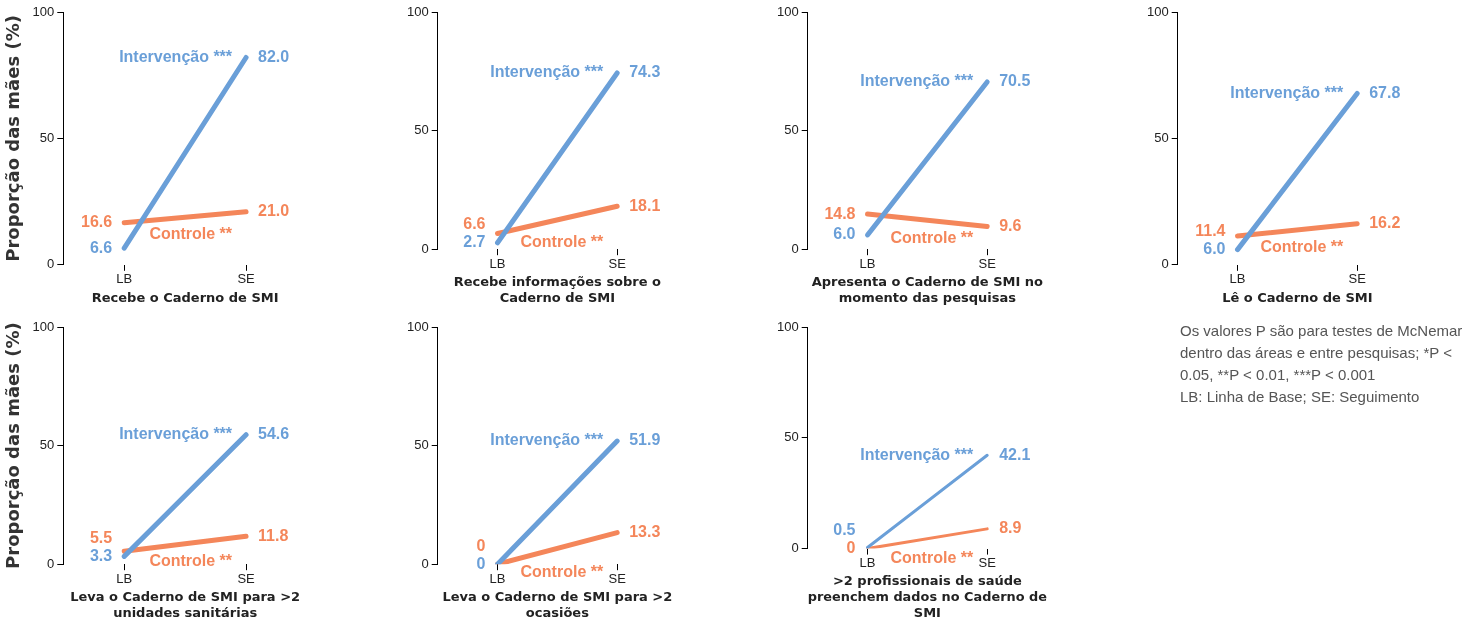 Image resolution: width=1472 pixels, height=625 pixels. Describe the element at coordinates (557, 289) in the screenshot. I see `x-axis-title: Recebe informações sobre o Caderno de SMI` at that location.